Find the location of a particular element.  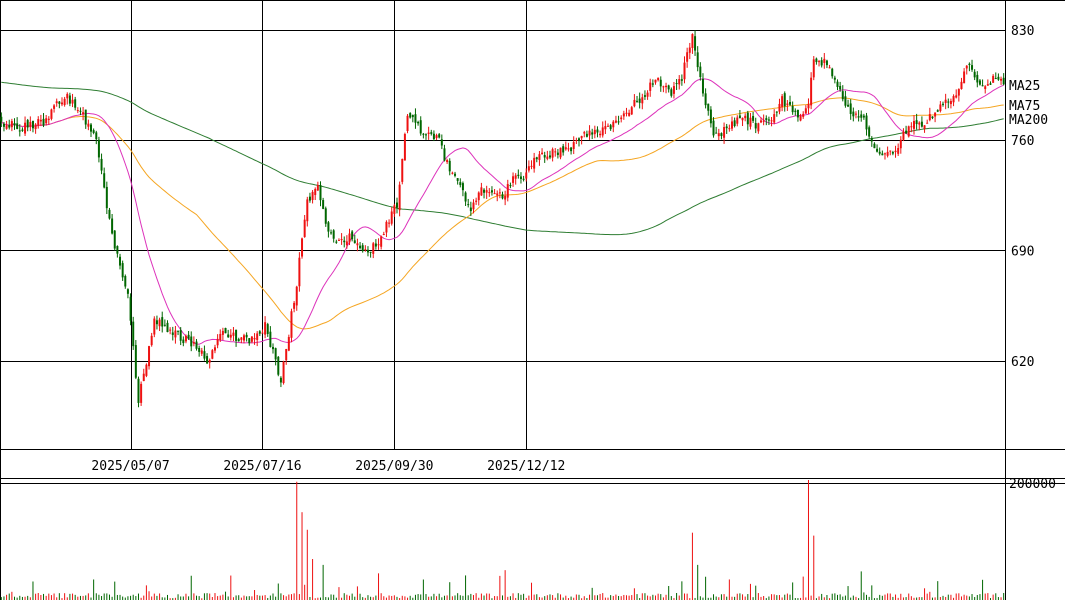

ma75-label: MA75 is located at coordinates (1024, 106).